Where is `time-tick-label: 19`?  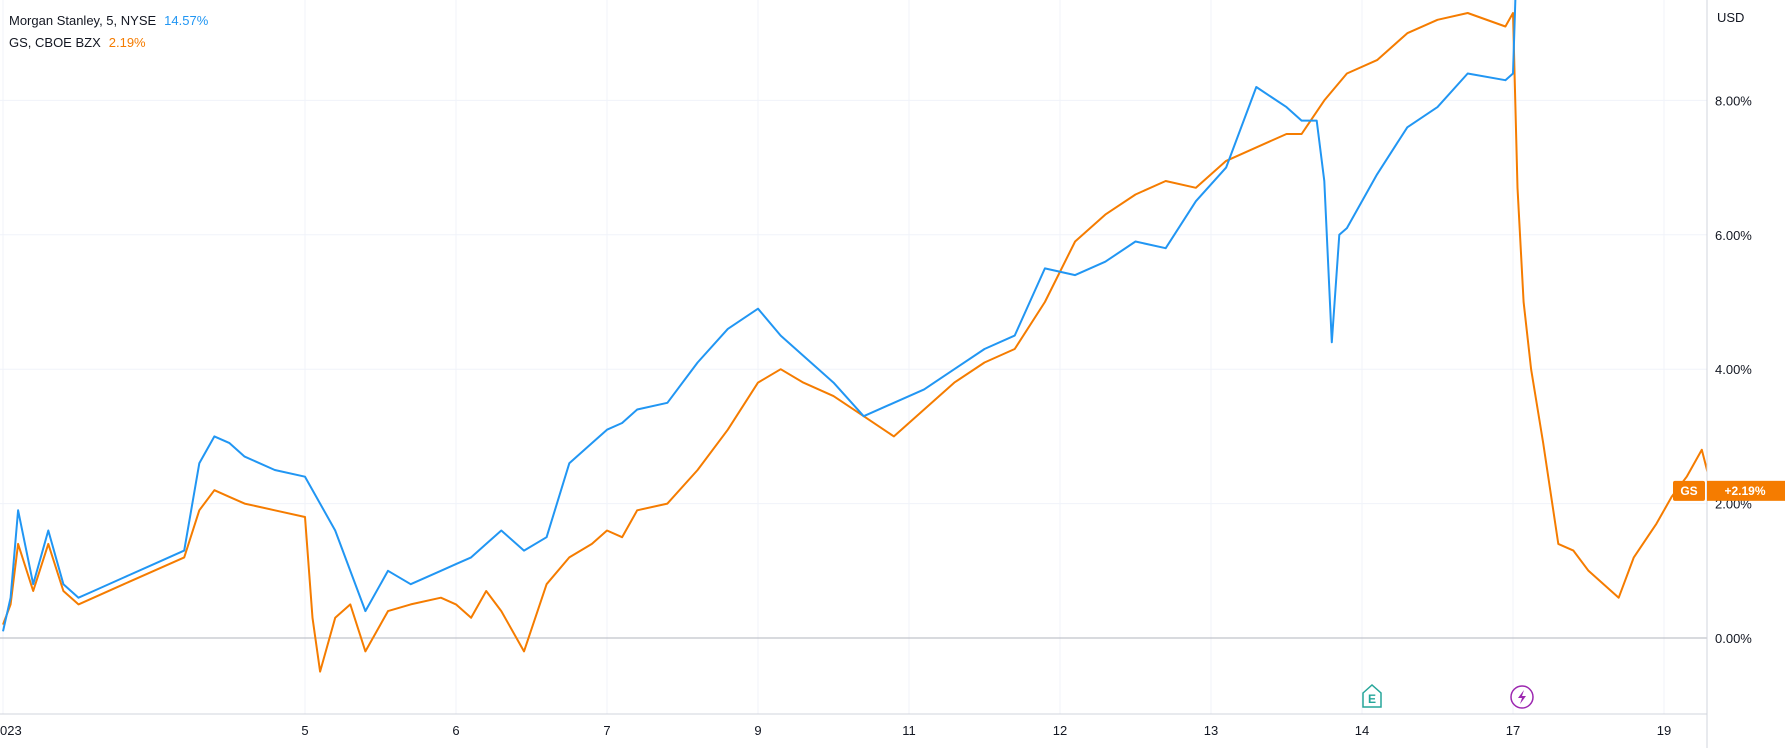
time-tick-label: 19 is located at coordinates (1664, 730).